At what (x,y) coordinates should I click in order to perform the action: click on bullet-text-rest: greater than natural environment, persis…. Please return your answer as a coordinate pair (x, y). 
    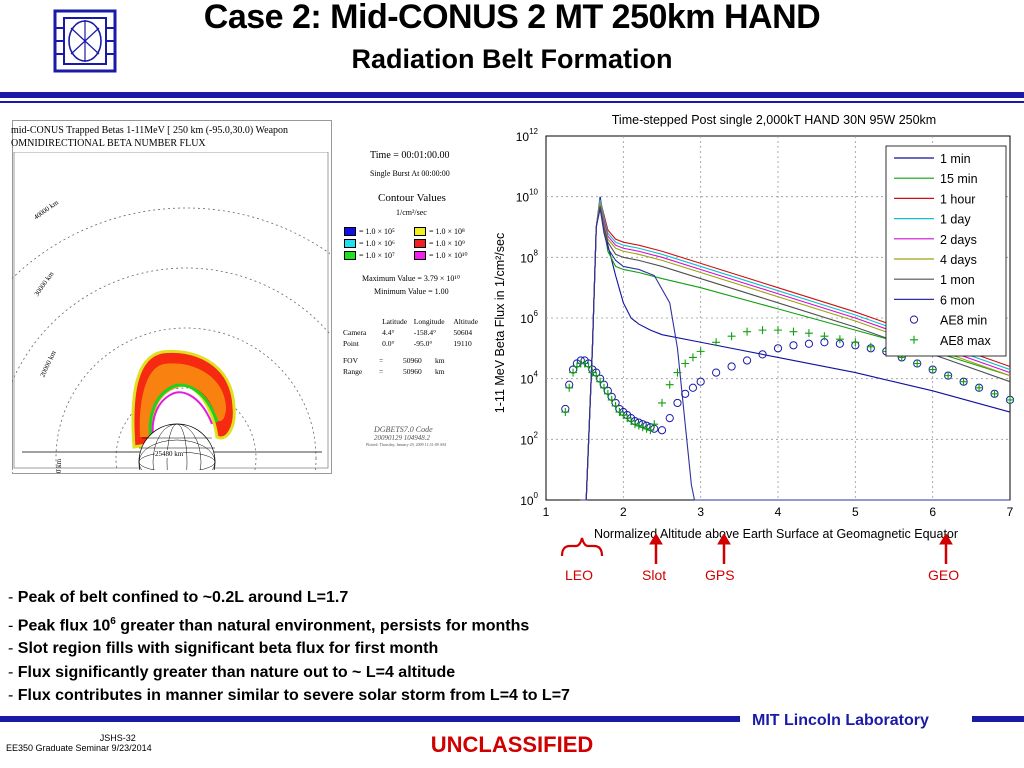
    Looking at the image, I should click on (322, 625).